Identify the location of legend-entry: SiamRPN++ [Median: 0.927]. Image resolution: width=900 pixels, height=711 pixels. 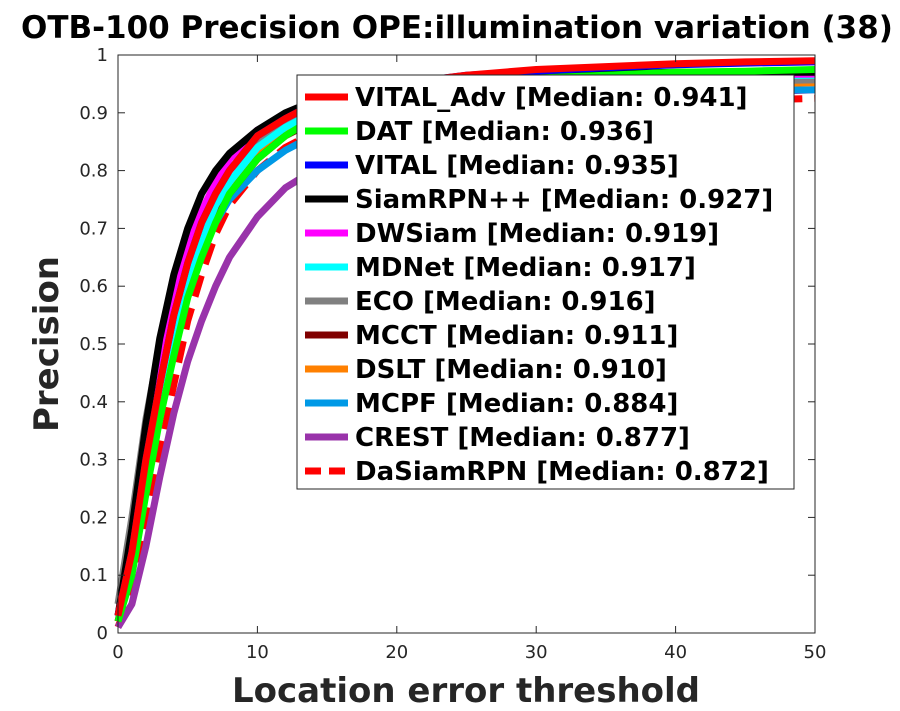
(564, 200).